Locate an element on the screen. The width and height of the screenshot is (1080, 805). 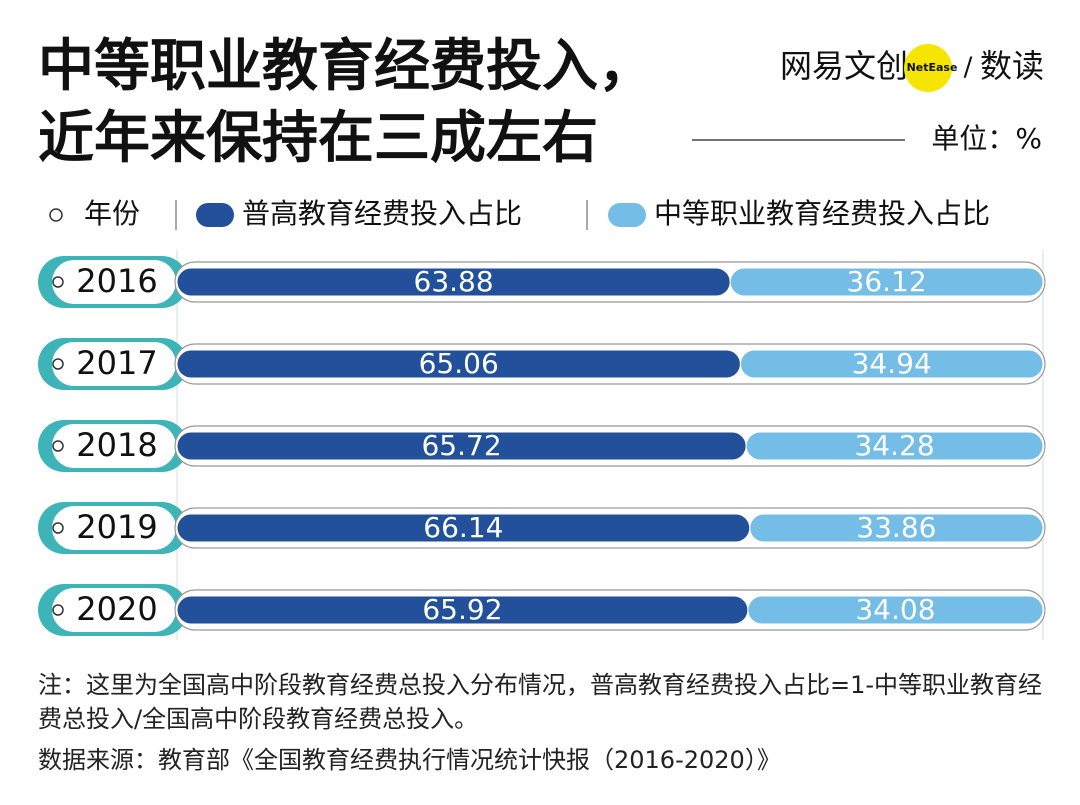
y-tick-label: 2017 is located at coordinates (116, 363).